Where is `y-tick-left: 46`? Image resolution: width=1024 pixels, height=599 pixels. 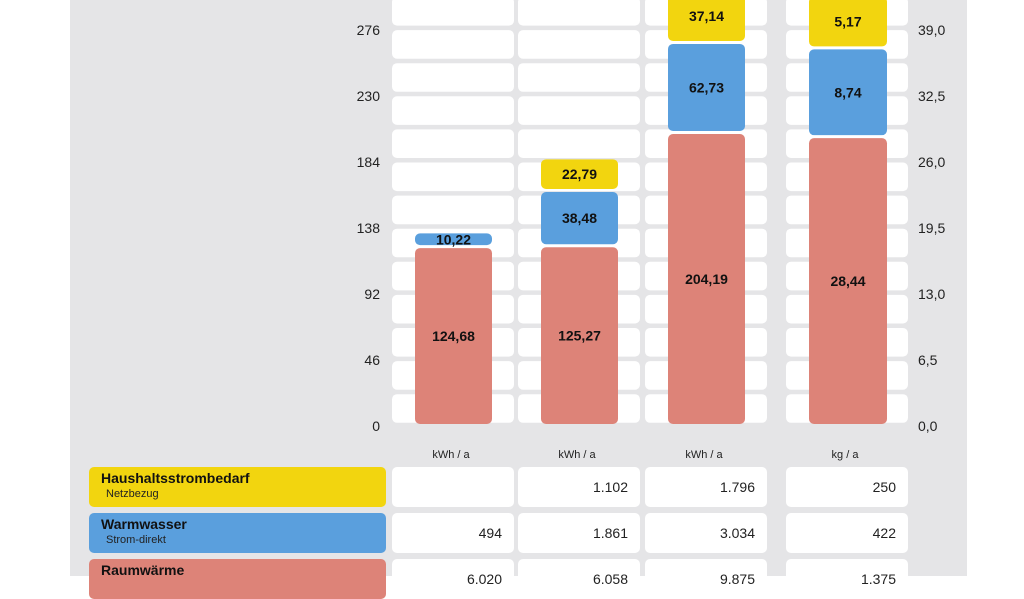
y-tick-left: 46 is located at coordinates (372, 360).